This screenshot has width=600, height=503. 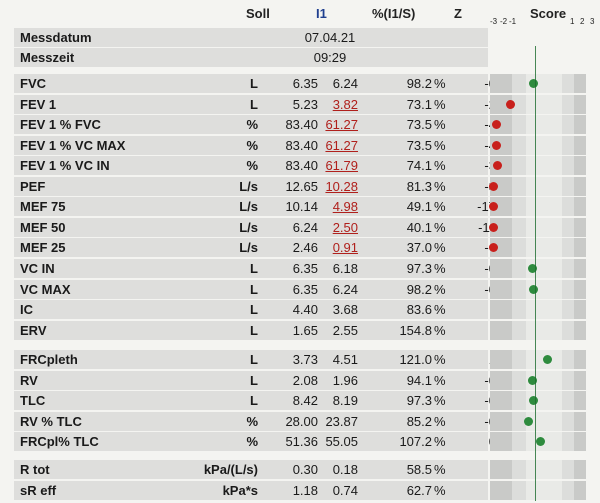 I want to click on percent-value: 37.0, so click(x=419, y=247).